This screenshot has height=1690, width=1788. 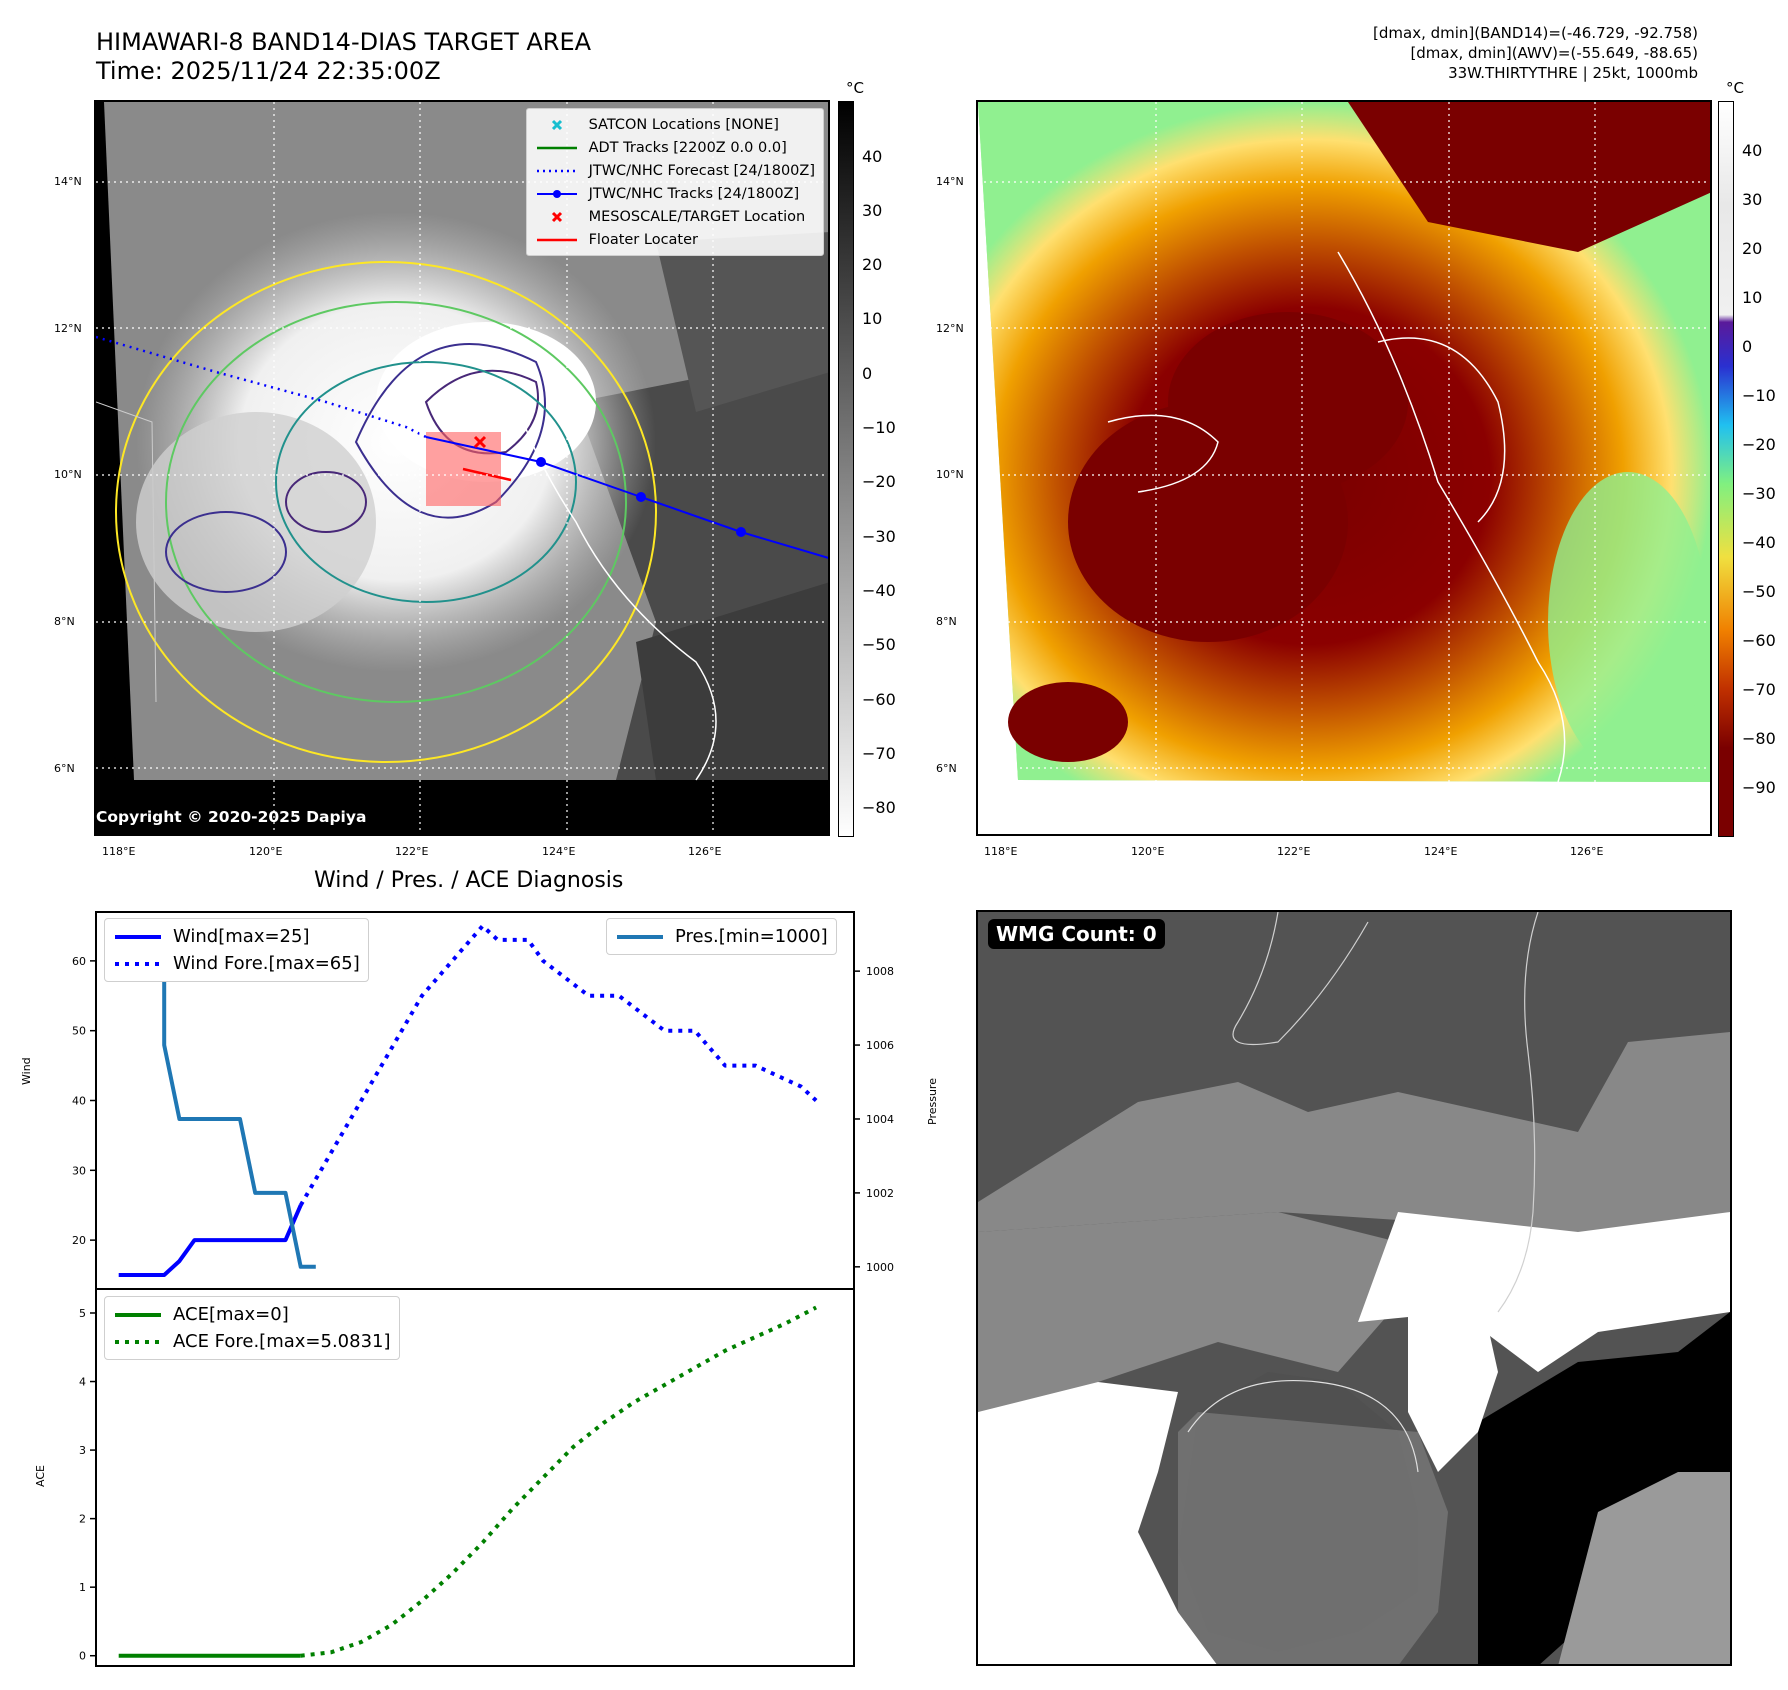 I want to click on awv-stats: [dmax, dmin](AWV)=(-55.649, -88.65), so click(x=1554, y=53).